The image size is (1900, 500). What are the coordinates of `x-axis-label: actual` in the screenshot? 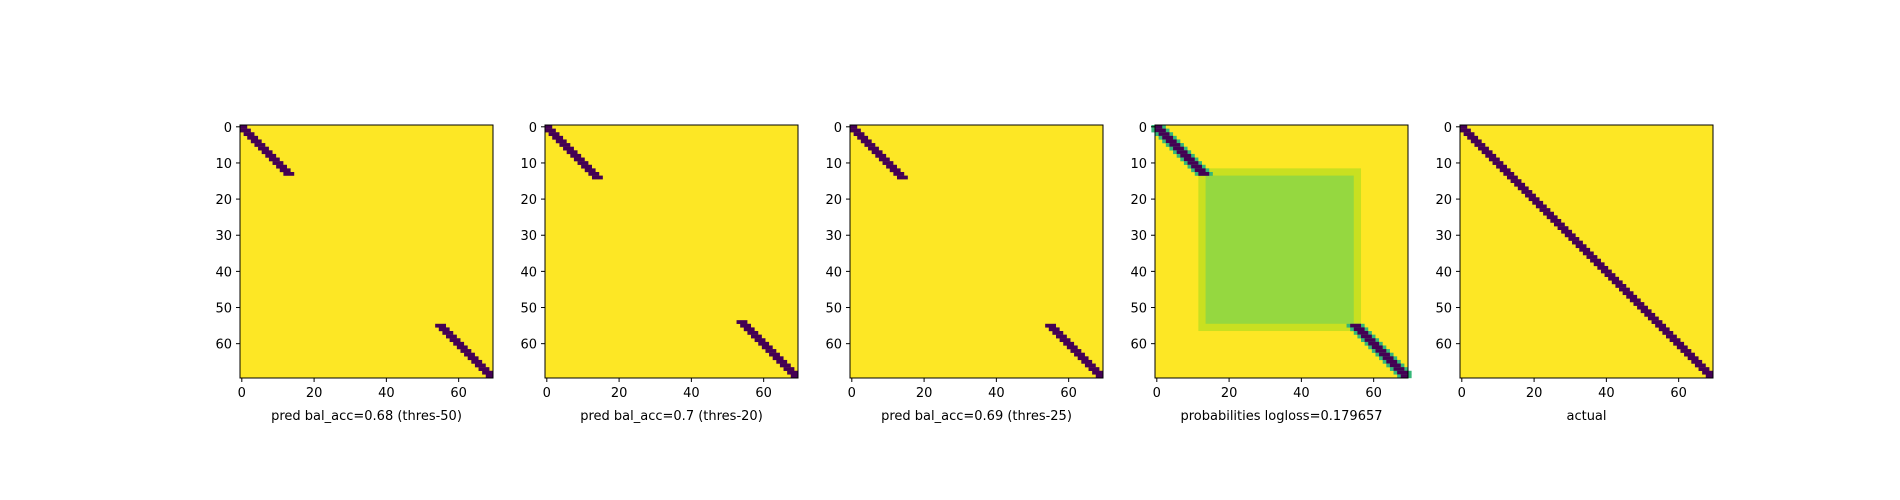 It's located at (1586, 416).